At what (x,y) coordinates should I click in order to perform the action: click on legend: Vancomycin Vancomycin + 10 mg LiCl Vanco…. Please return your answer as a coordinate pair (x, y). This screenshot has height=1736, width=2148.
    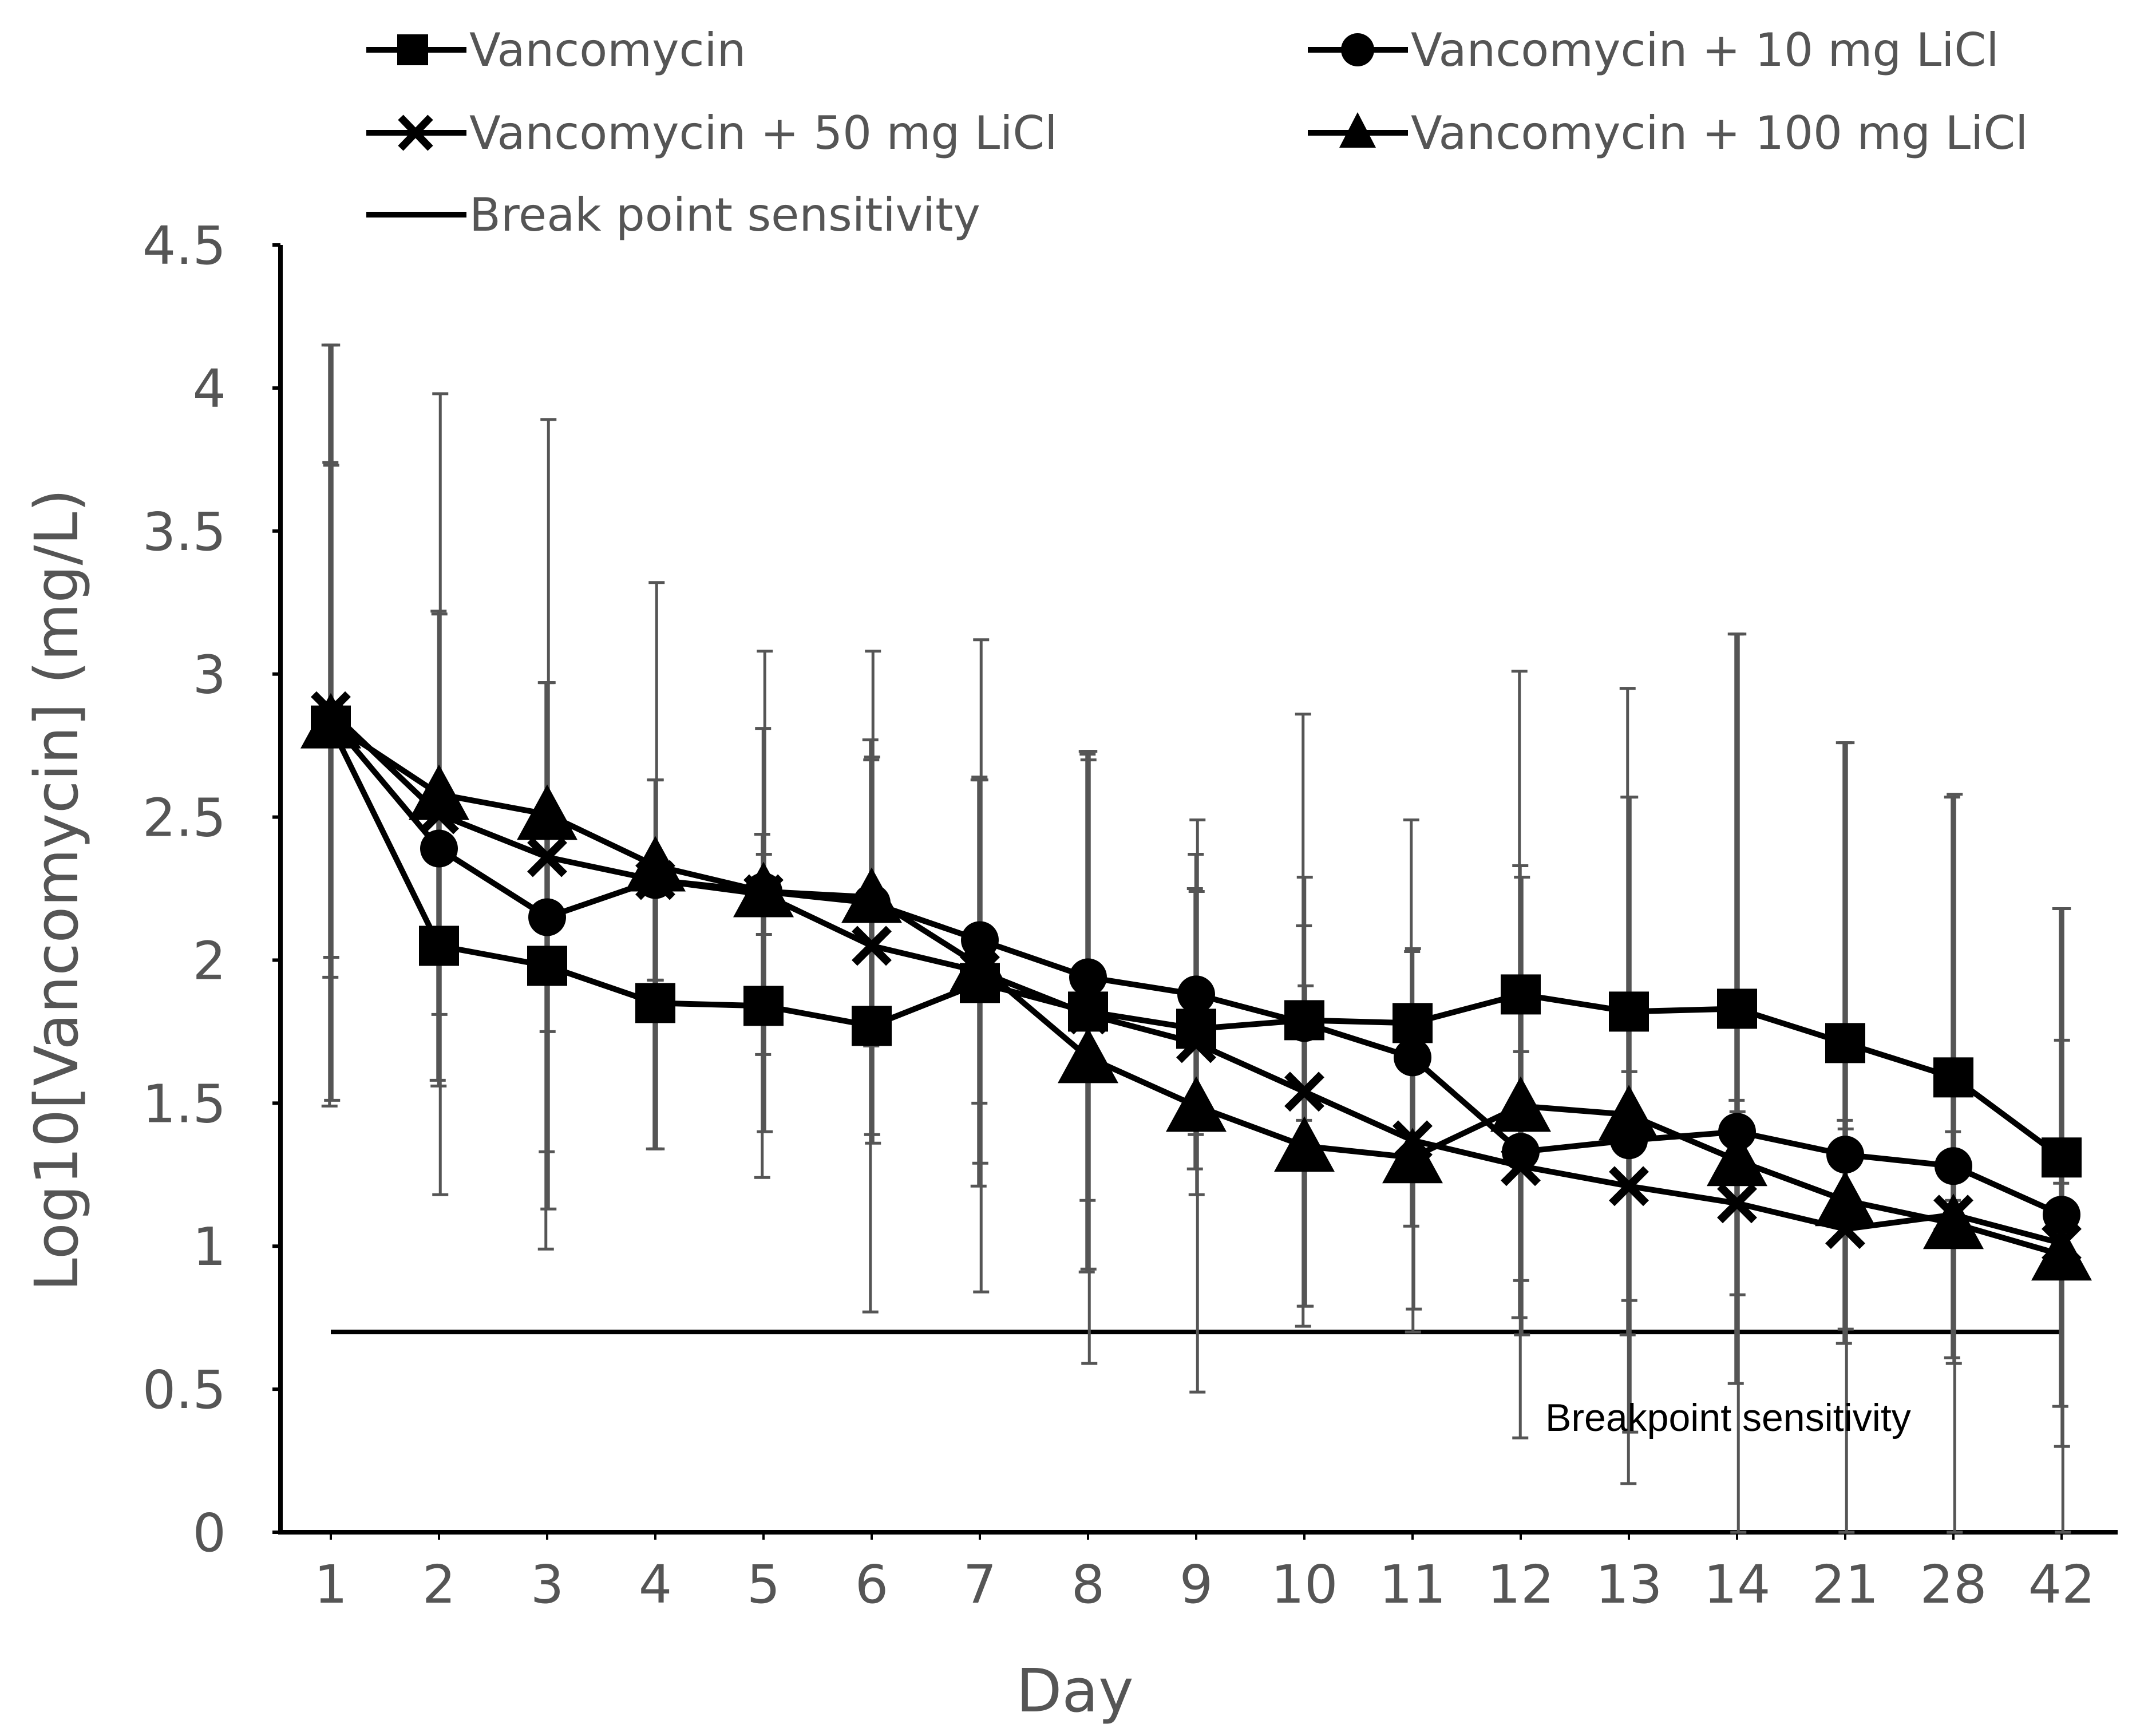
    Looking at the image, I should click on (1197, 132).